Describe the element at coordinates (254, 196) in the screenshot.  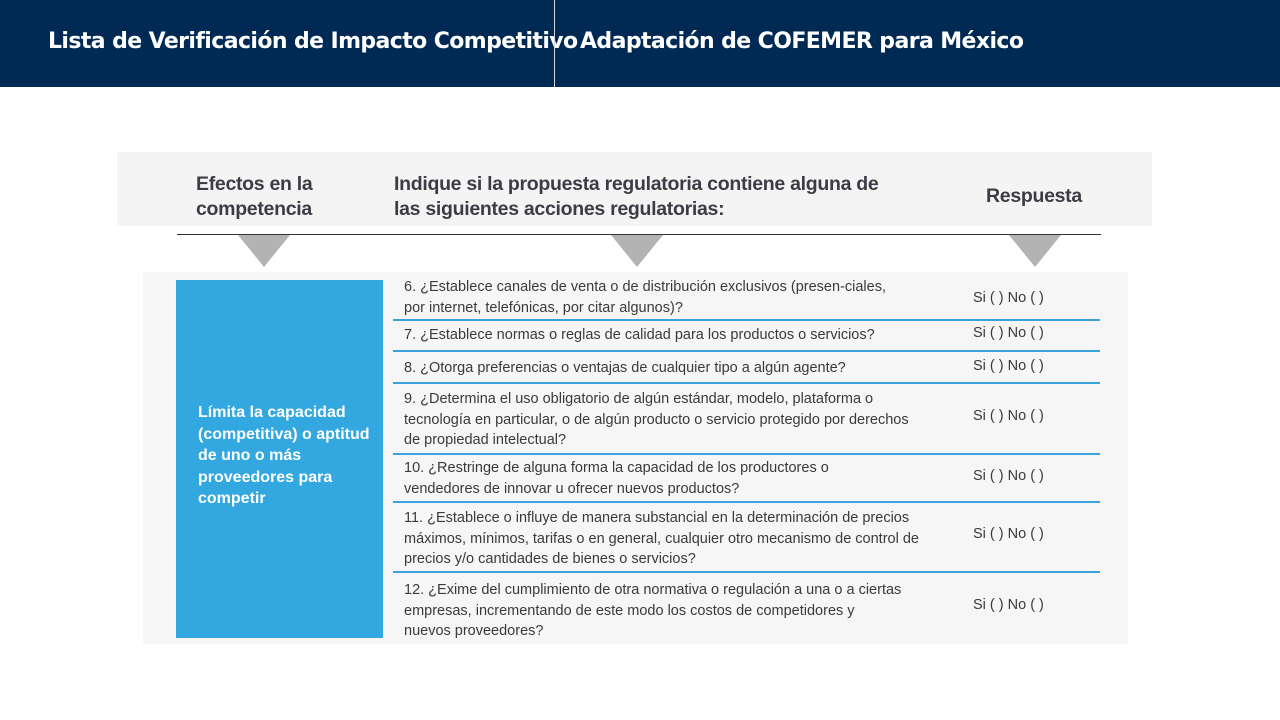
I see `column-header-effects: Efectos en la competencia` at that location.